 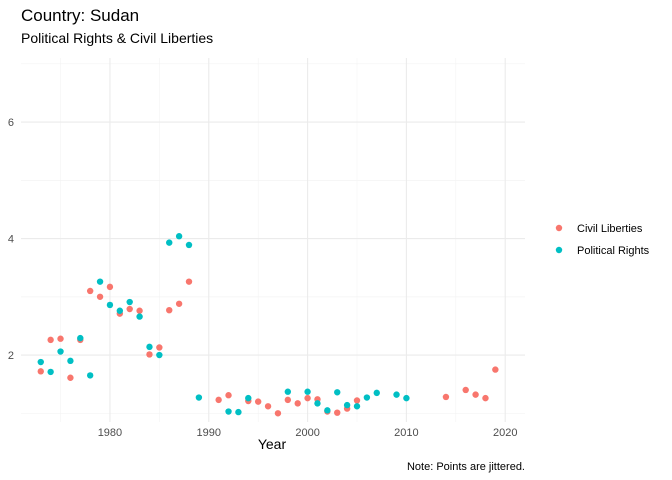 I want to click on y-tick-label: 4, so click(x=11, y=240).